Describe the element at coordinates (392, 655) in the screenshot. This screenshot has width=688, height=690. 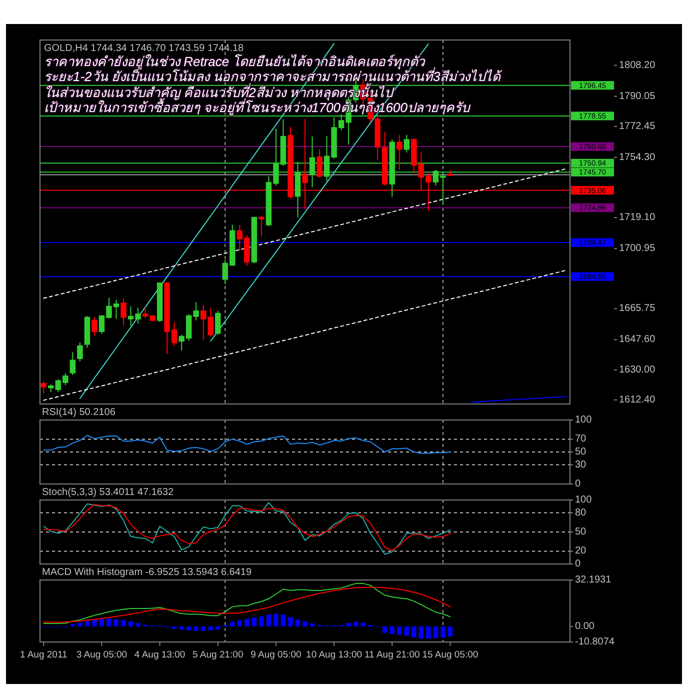
I see `x-tick-label: 11 Aug 21:00` at that location.